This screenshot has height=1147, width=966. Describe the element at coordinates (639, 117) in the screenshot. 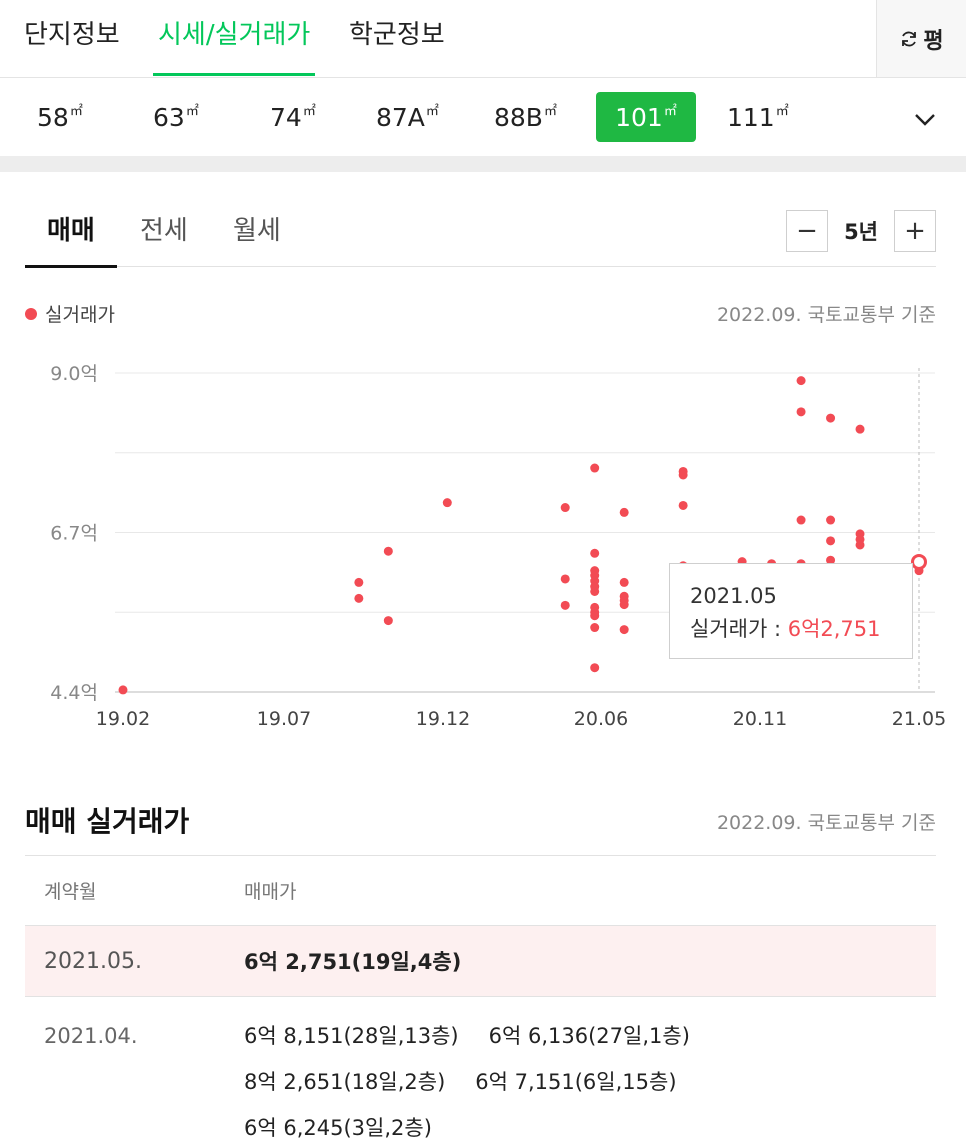

I see `area-value: 101` at that location.